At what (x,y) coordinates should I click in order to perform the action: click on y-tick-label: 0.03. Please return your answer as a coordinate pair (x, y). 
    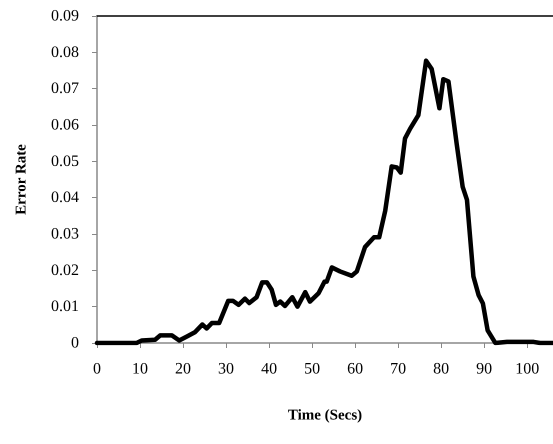
    Looking at the image, I should click on (65, 234).